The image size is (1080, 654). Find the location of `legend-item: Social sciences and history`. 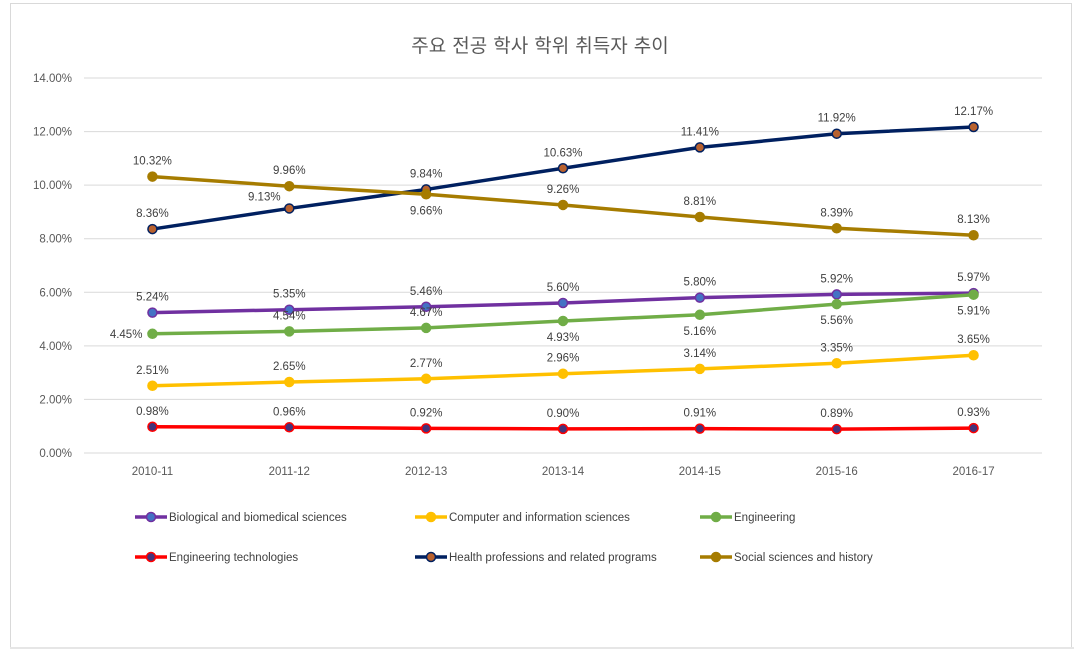

legend-item: Social sciences and history is located at coordinates (786, 557).